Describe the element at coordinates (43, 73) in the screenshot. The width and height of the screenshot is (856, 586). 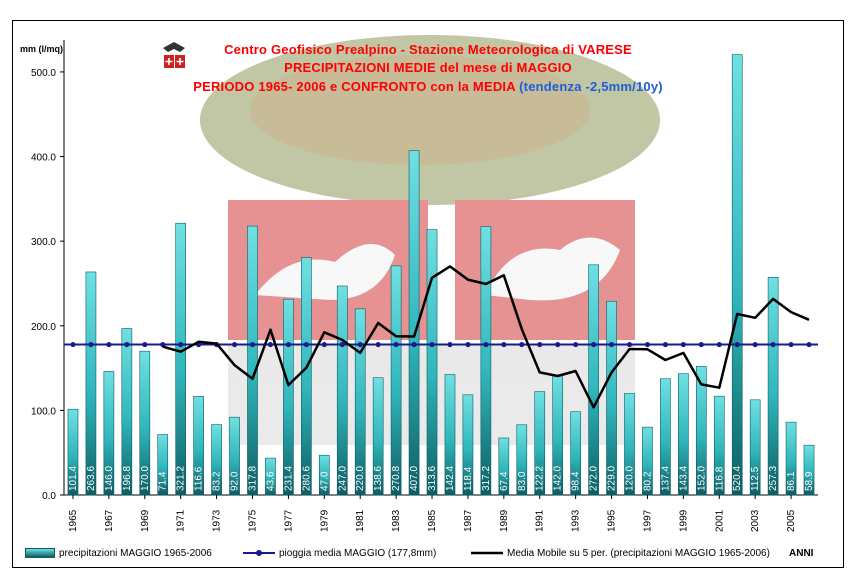
I see `y-tick-label: 500.0` at that location.